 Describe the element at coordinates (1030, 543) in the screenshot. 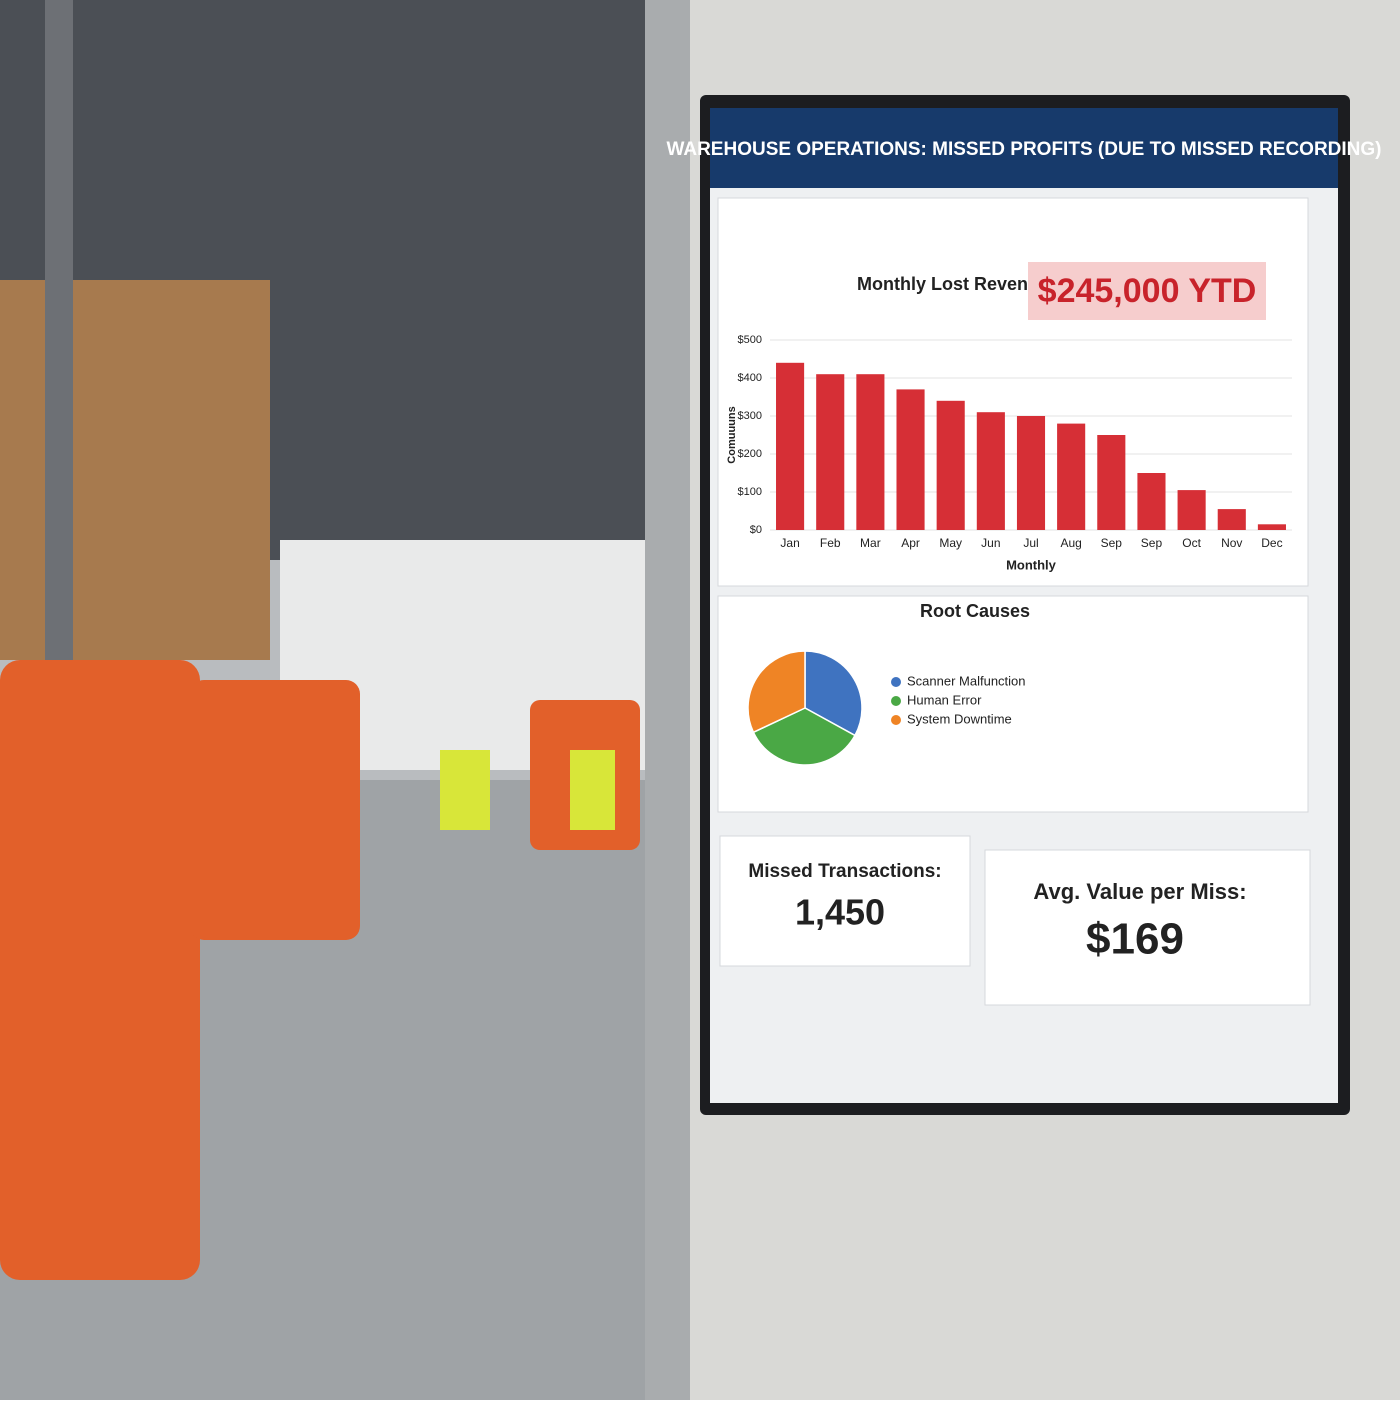

I see `x-tick-label: Jul` at that location.